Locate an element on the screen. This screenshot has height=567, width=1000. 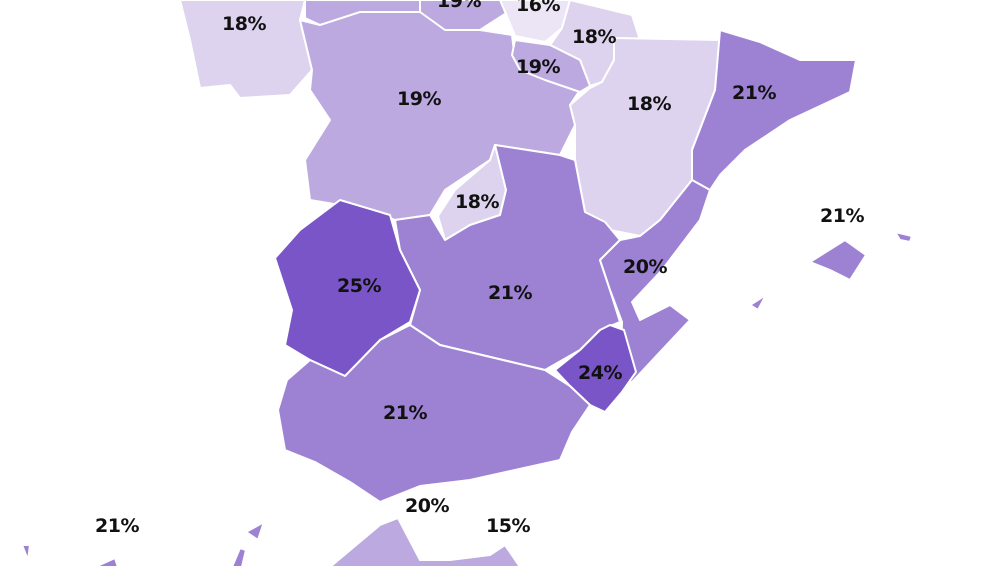
label-valencia: 20% is located at coordinates (645, 267).